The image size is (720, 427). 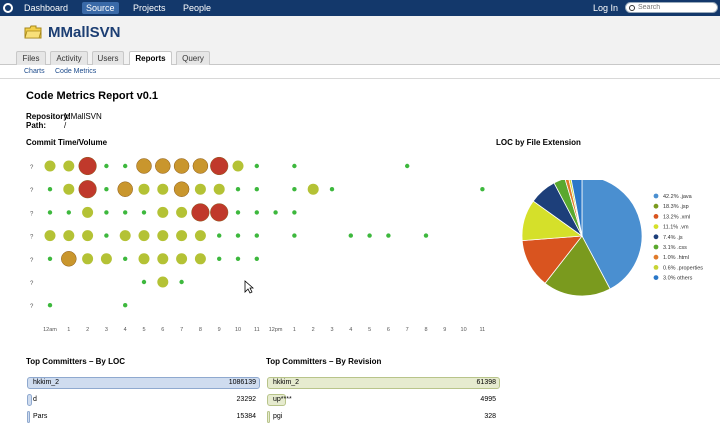 I want to click on search-input, so click(x=677, y=7).